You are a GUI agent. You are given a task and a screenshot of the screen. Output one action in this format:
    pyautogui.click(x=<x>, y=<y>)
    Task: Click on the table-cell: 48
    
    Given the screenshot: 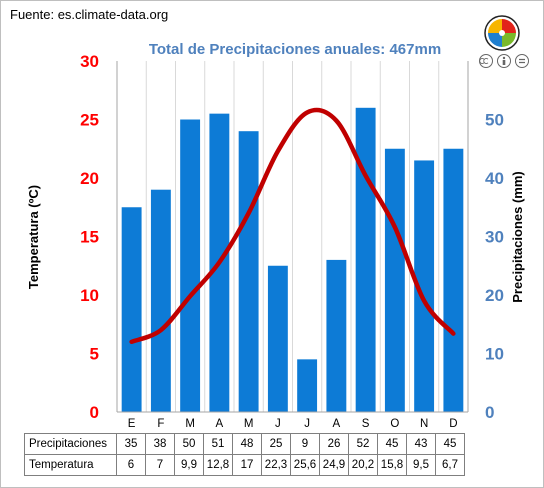 What is the action you would take?
    pyautogui.click(x=247, y=444)
    